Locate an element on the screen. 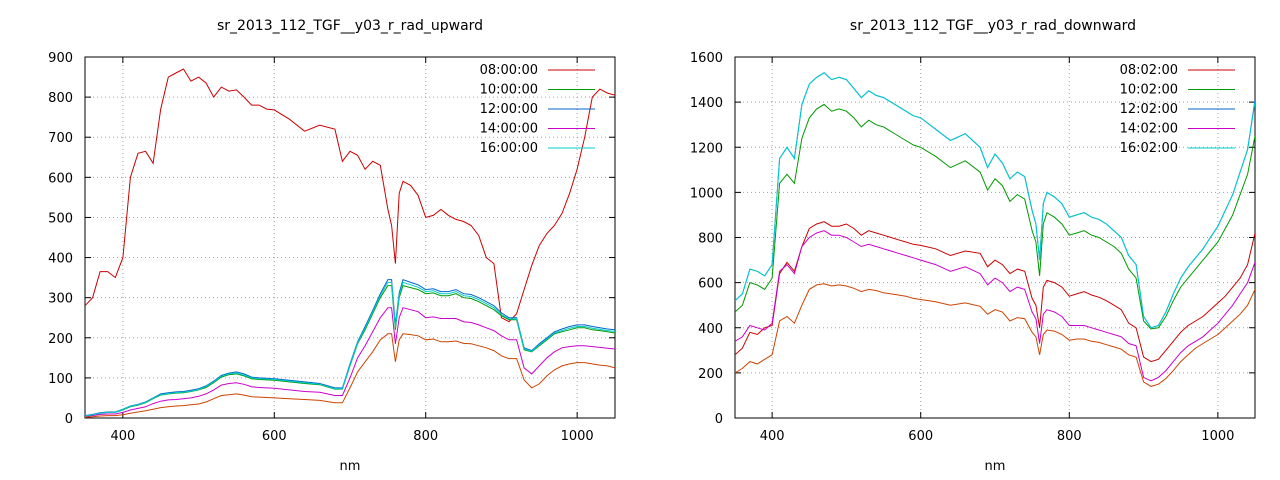 This screenshot has width=1280, height=480. legend-label: 12:00:00 is located at coordinates (509, 109).